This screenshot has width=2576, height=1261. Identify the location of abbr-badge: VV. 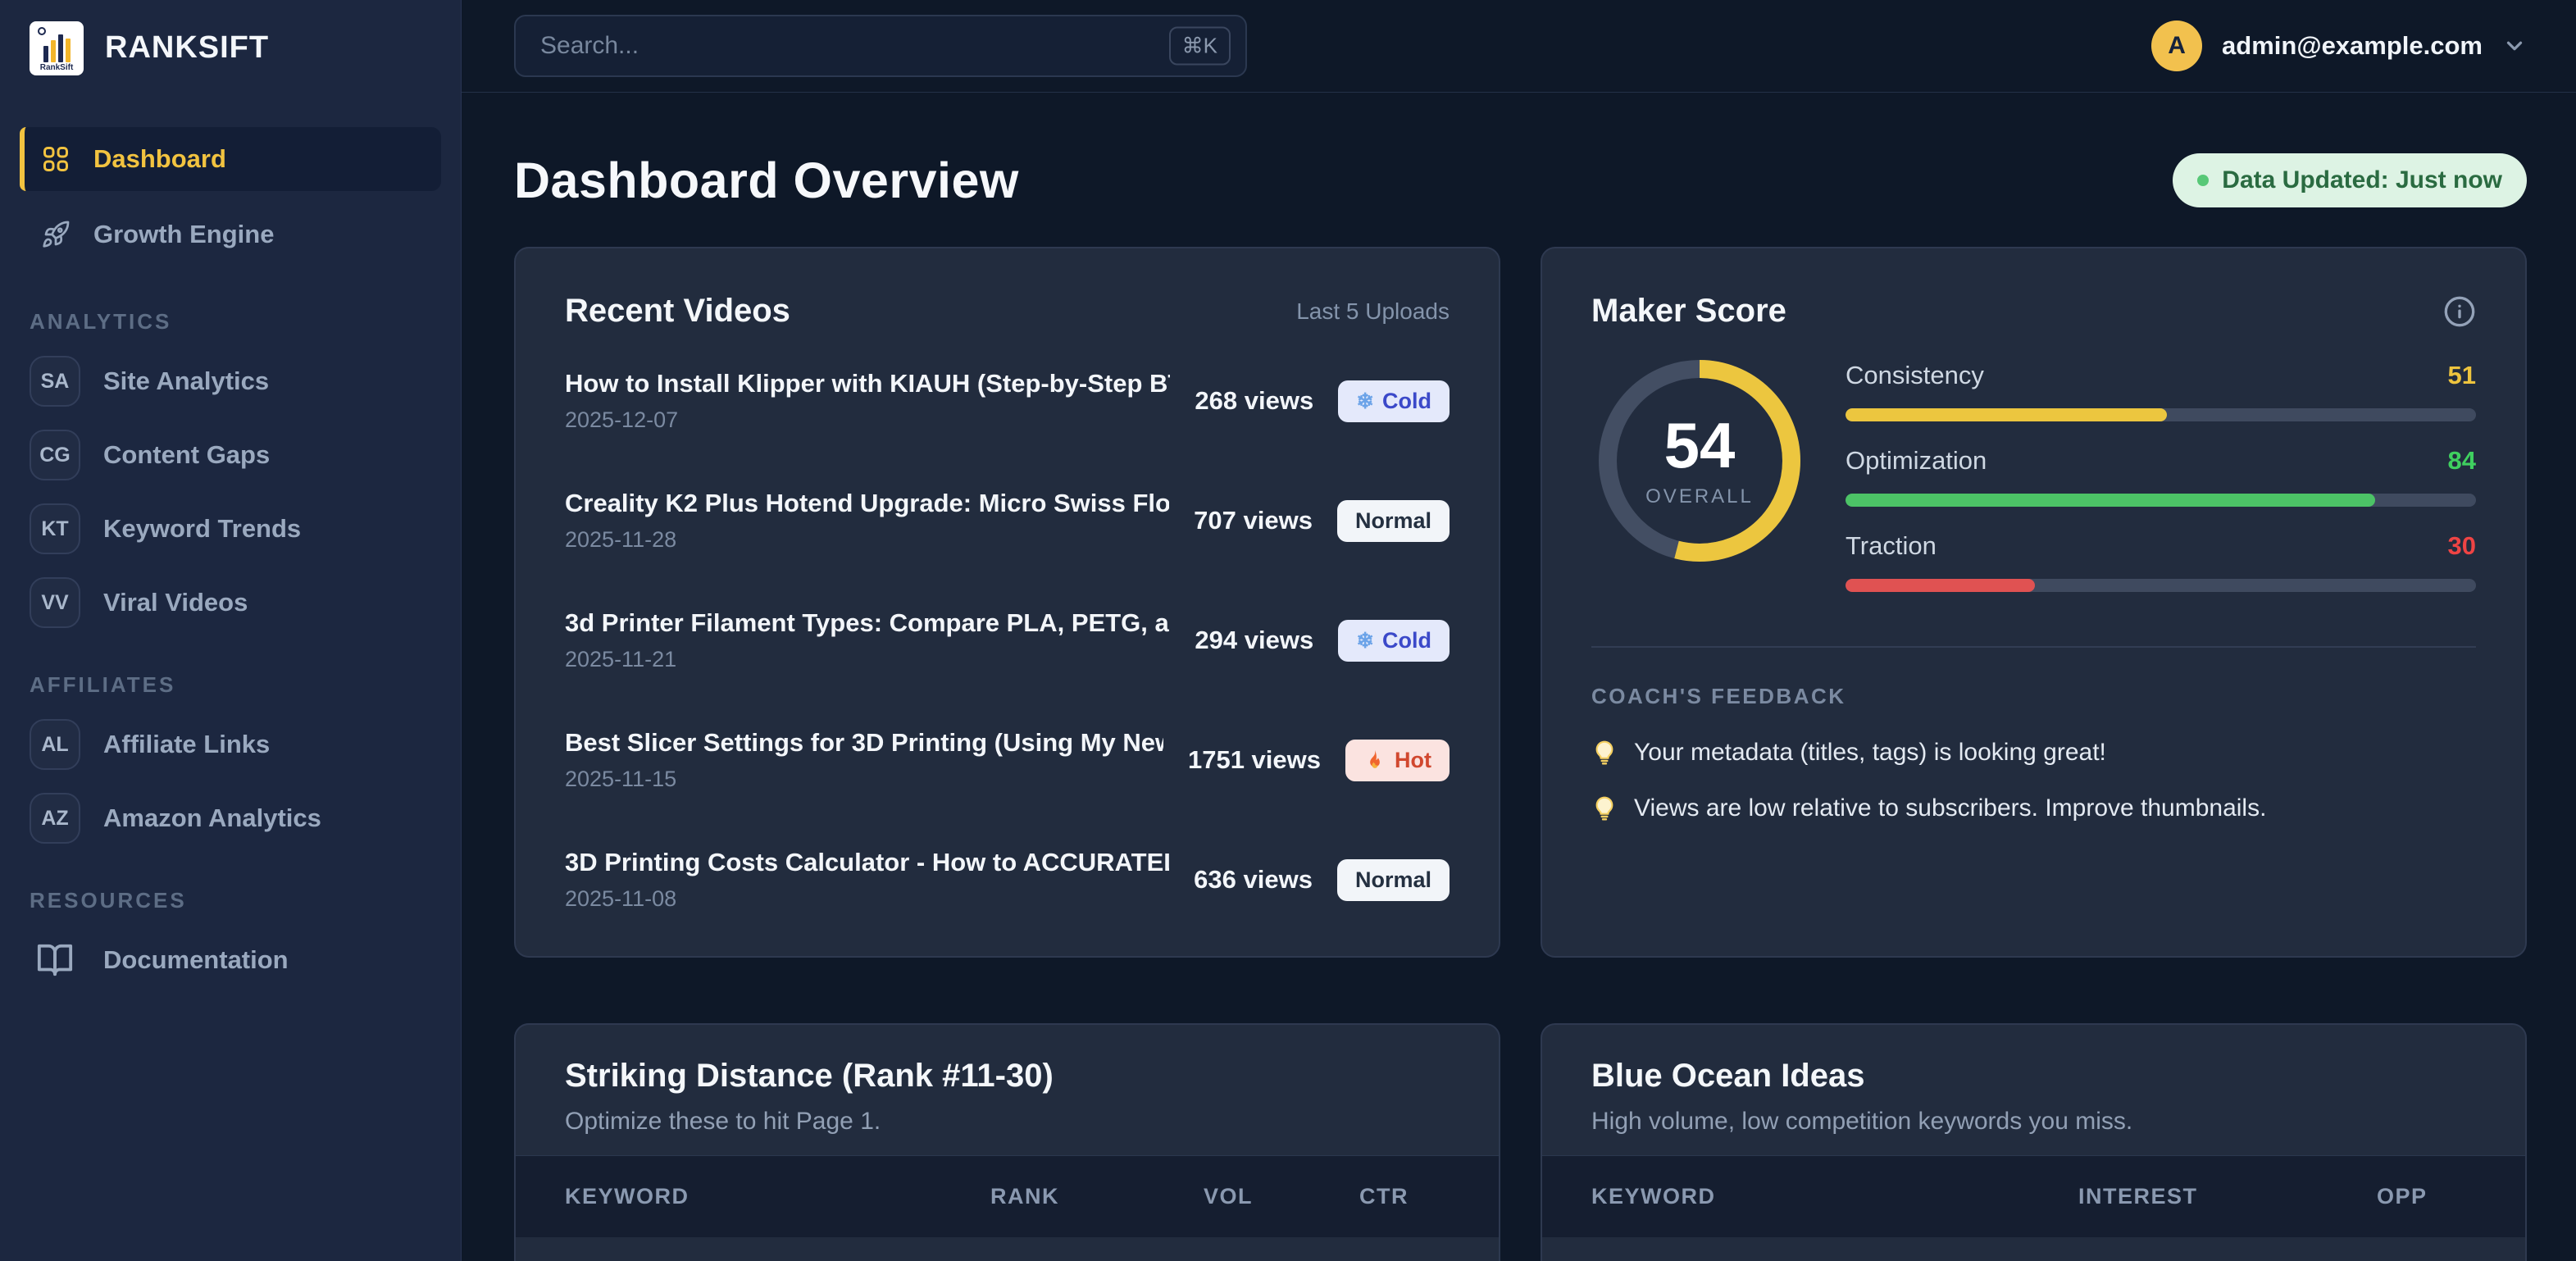
(55, 602).